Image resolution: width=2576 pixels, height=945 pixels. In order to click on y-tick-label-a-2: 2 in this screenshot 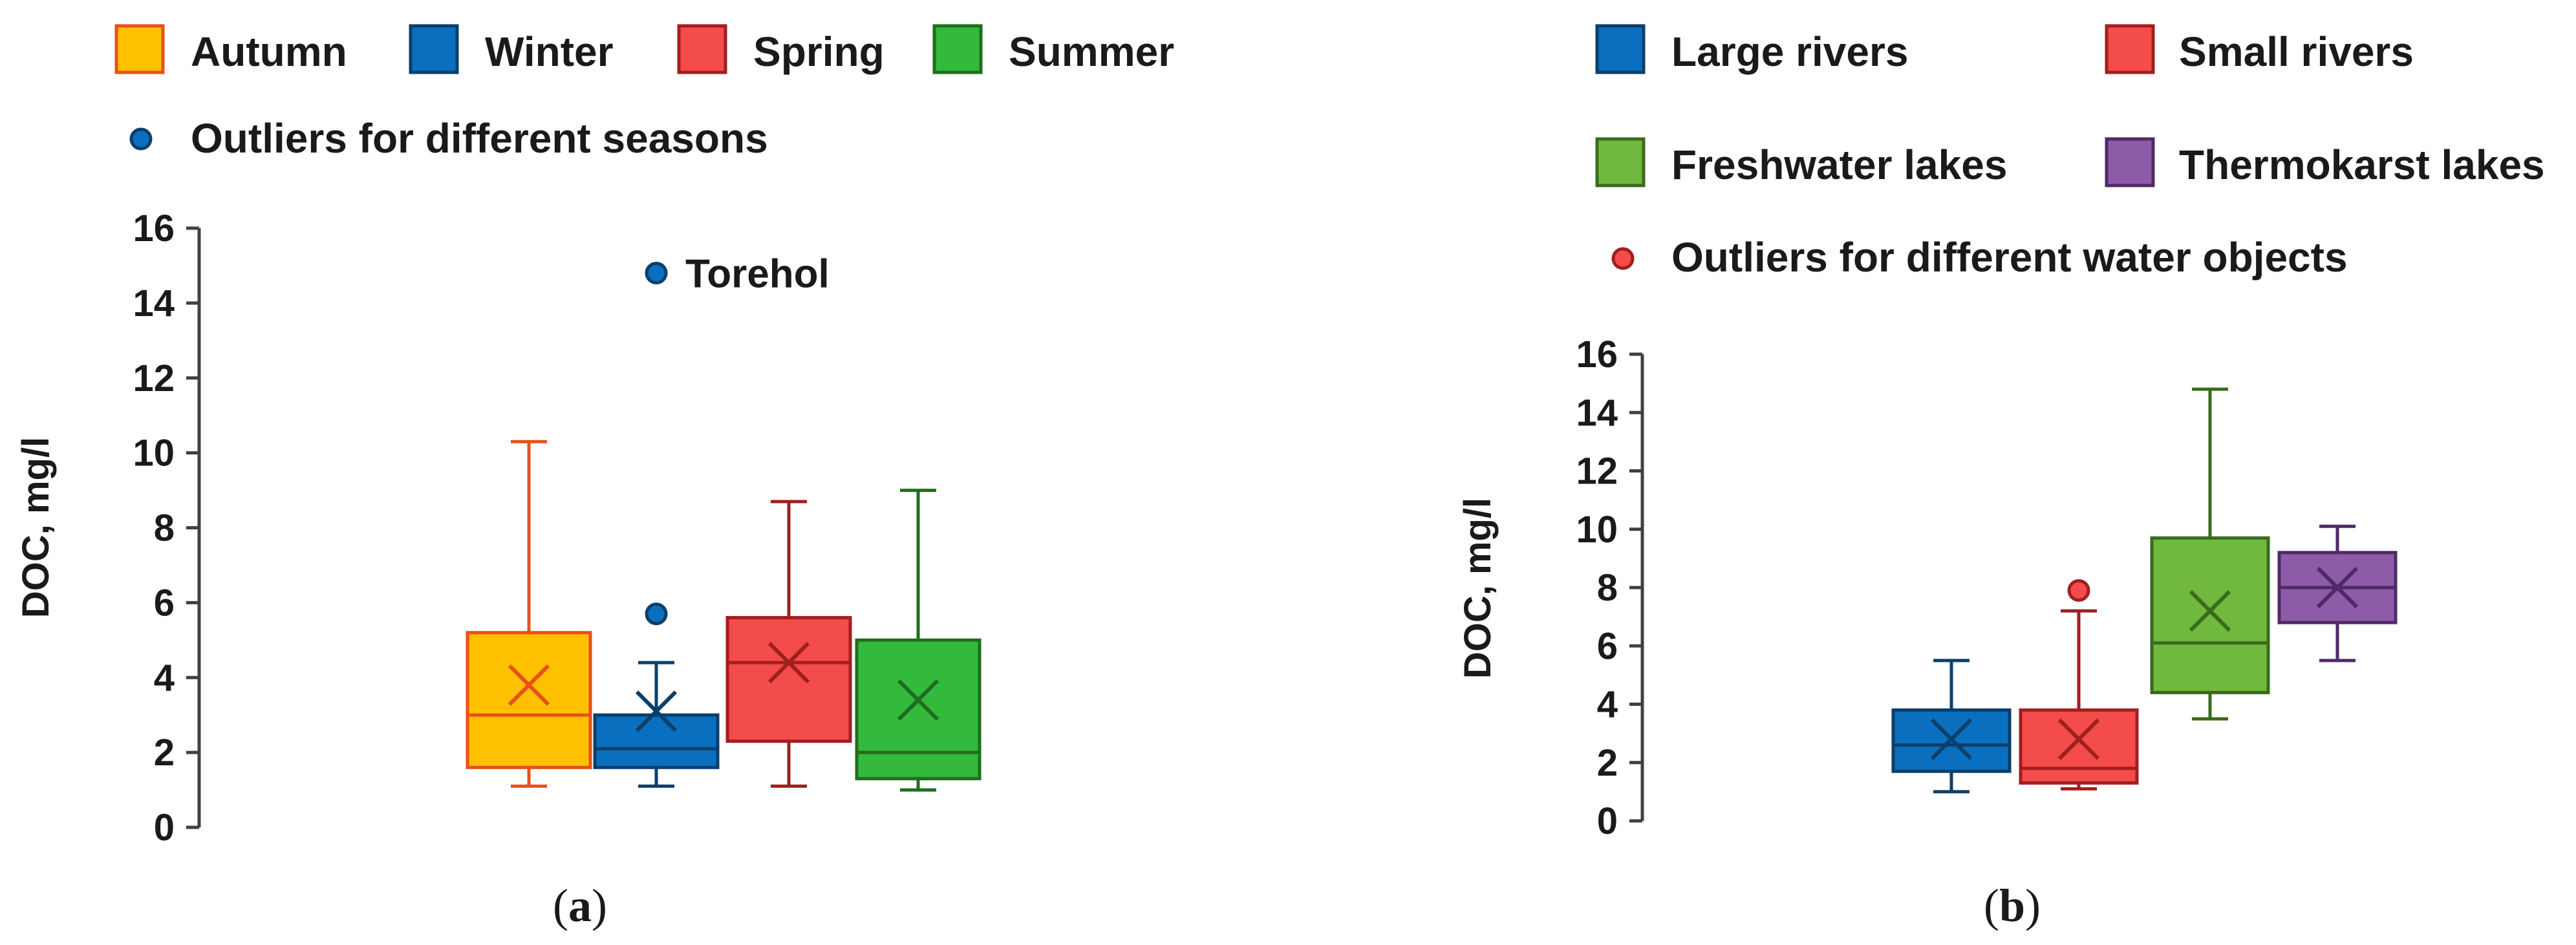, I will do `click(164, 753)`.